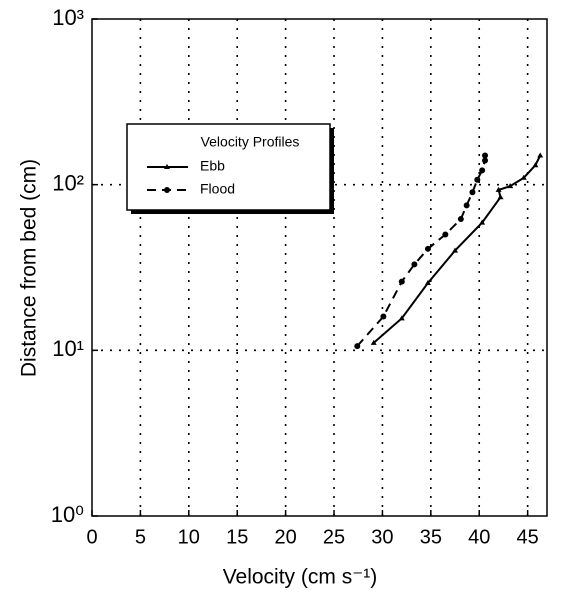 This screenshot has width=567, height=599. I want to click on y-tick-label: 10², so click(68, 182).